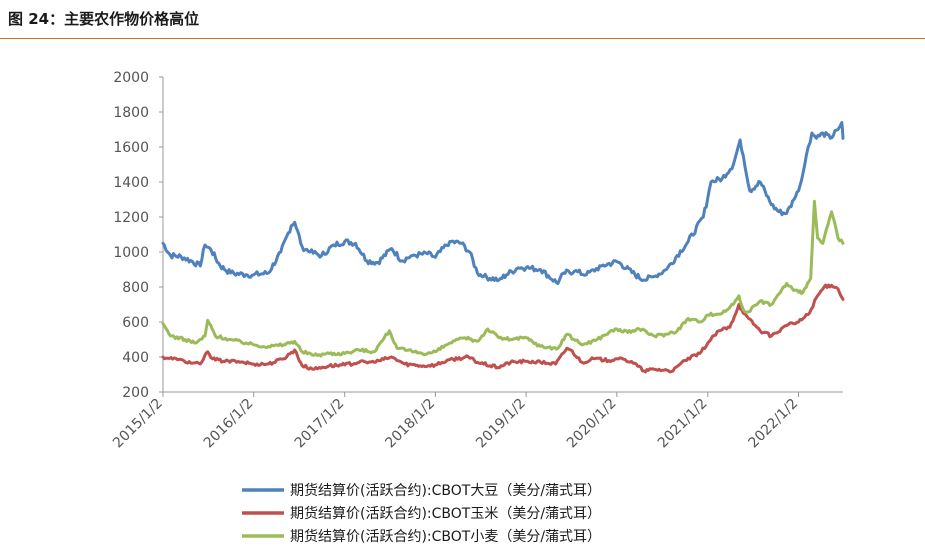  What do you see at coordinates (135, 323) in the screenshot?
I see `y-tick-label: 600` at bounding box center [135, 323].